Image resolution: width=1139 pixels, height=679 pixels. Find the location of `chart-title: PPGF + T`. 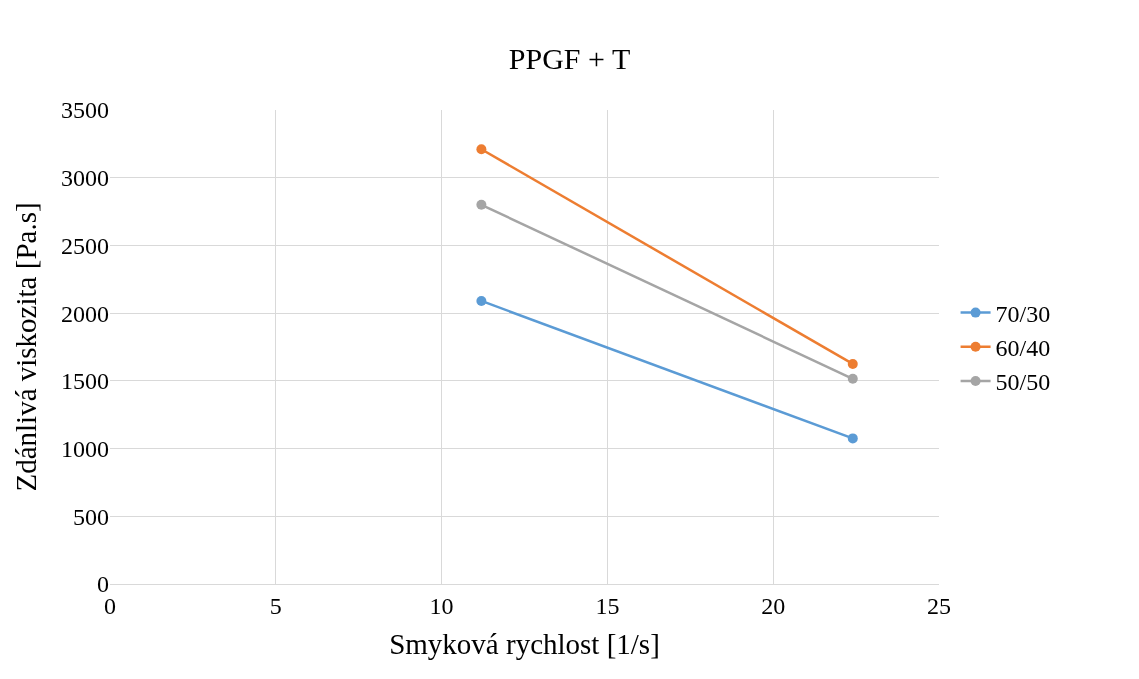

chart-title: PPGF + T is located at coordinates (569, 58).